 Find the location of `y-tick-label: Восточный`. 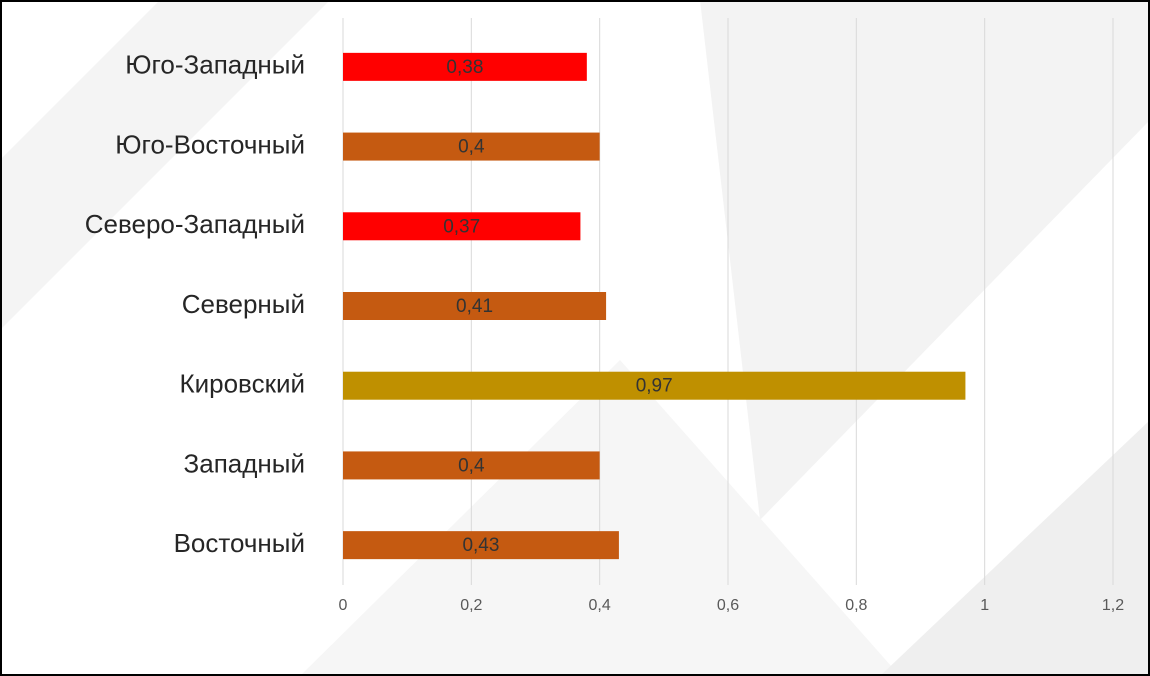

y-tick-label: Восточный is located at coordinates (239, 543).